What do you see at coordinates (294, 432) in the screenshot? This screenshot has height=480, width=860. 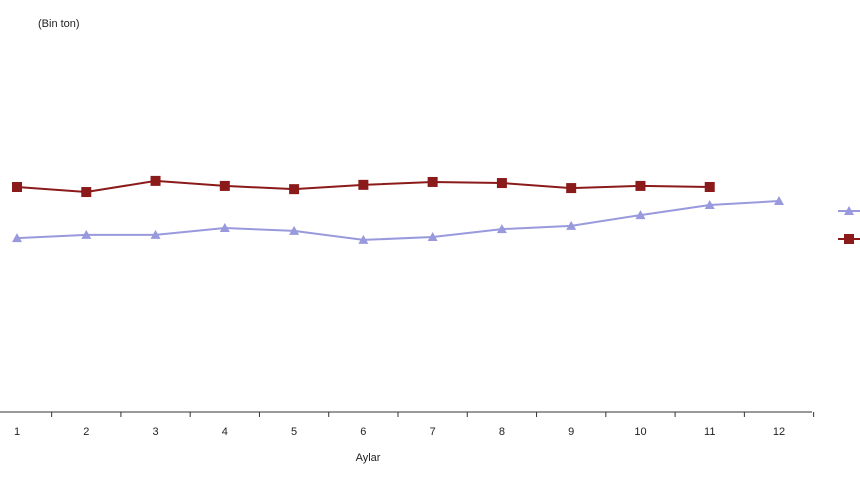 I see `x-tick-label: 5` at bounding box center [294, 432].